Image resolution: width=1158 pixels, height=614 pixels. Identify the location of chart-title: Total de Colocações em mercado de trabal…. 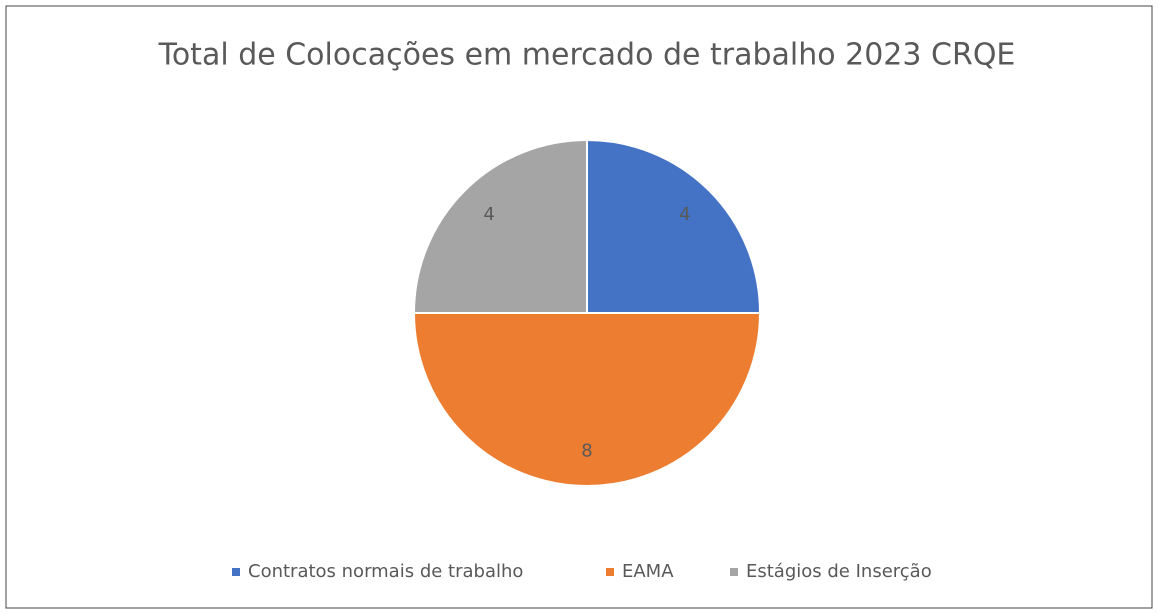
(587, 55).